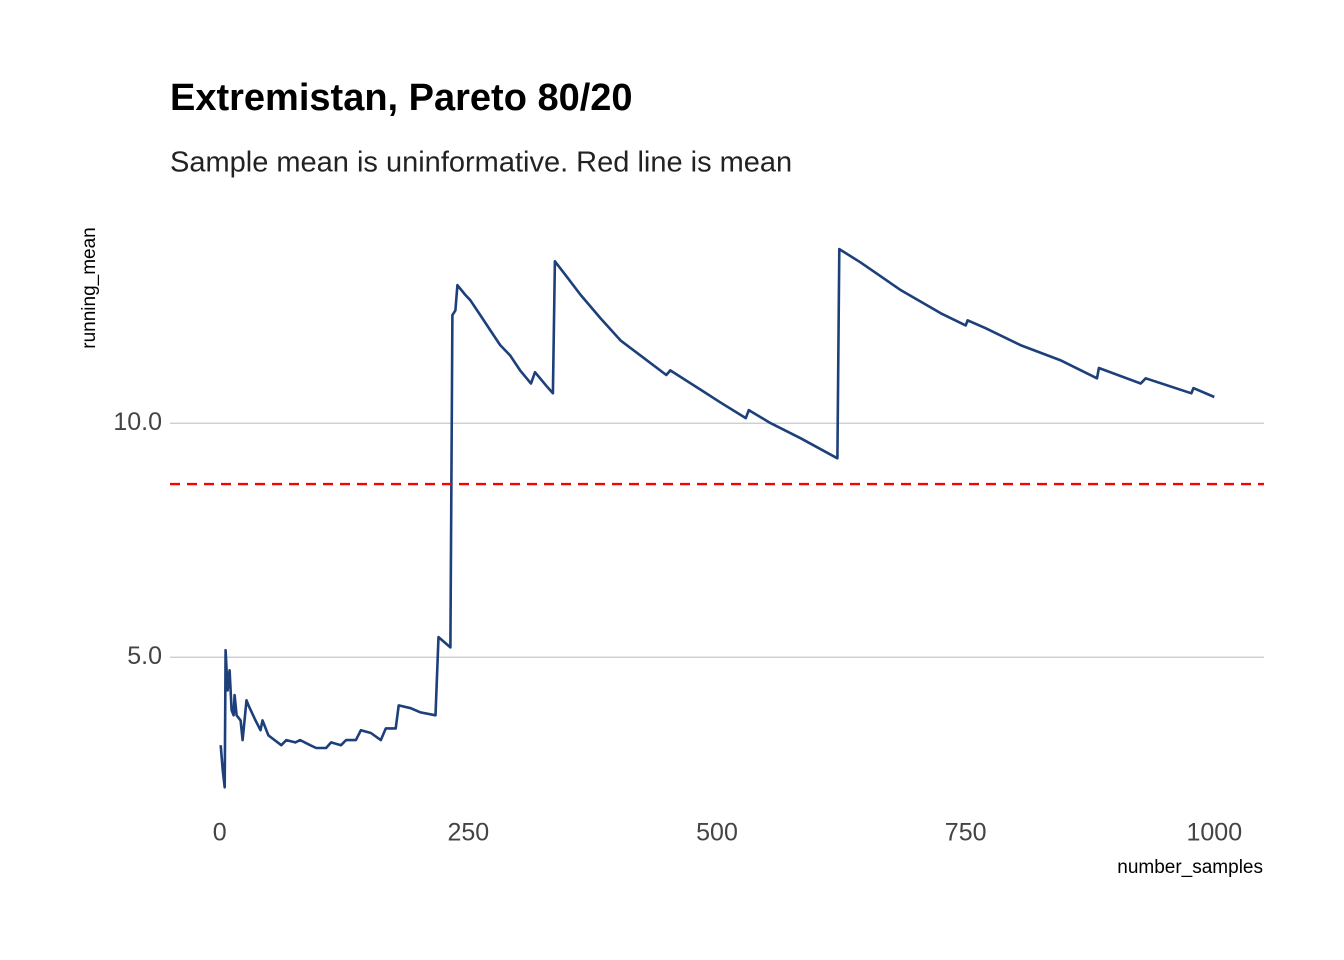 This screenshot has width=1344, height=960. I want to click on x-tick-label: 750, so click(966, 833).